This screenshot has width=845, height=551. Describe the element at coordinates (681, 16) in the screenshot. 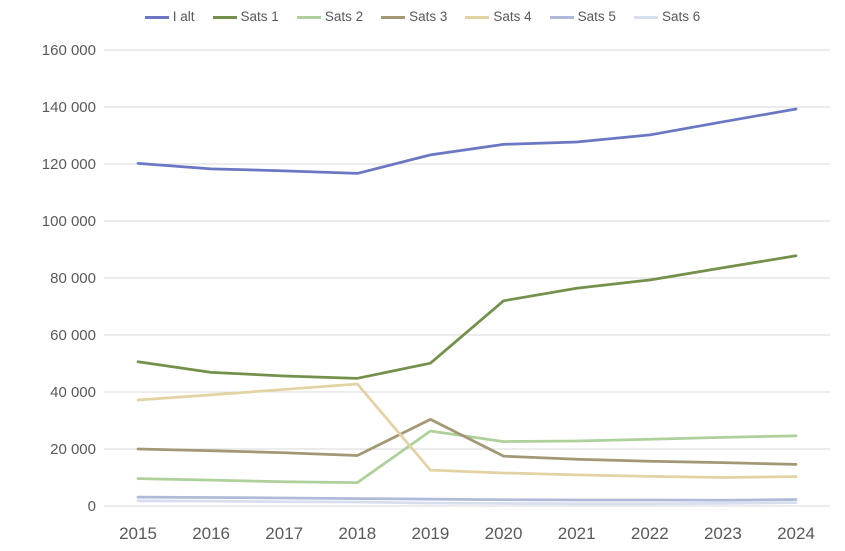

I see `legend-label: Sats 6` at that location.